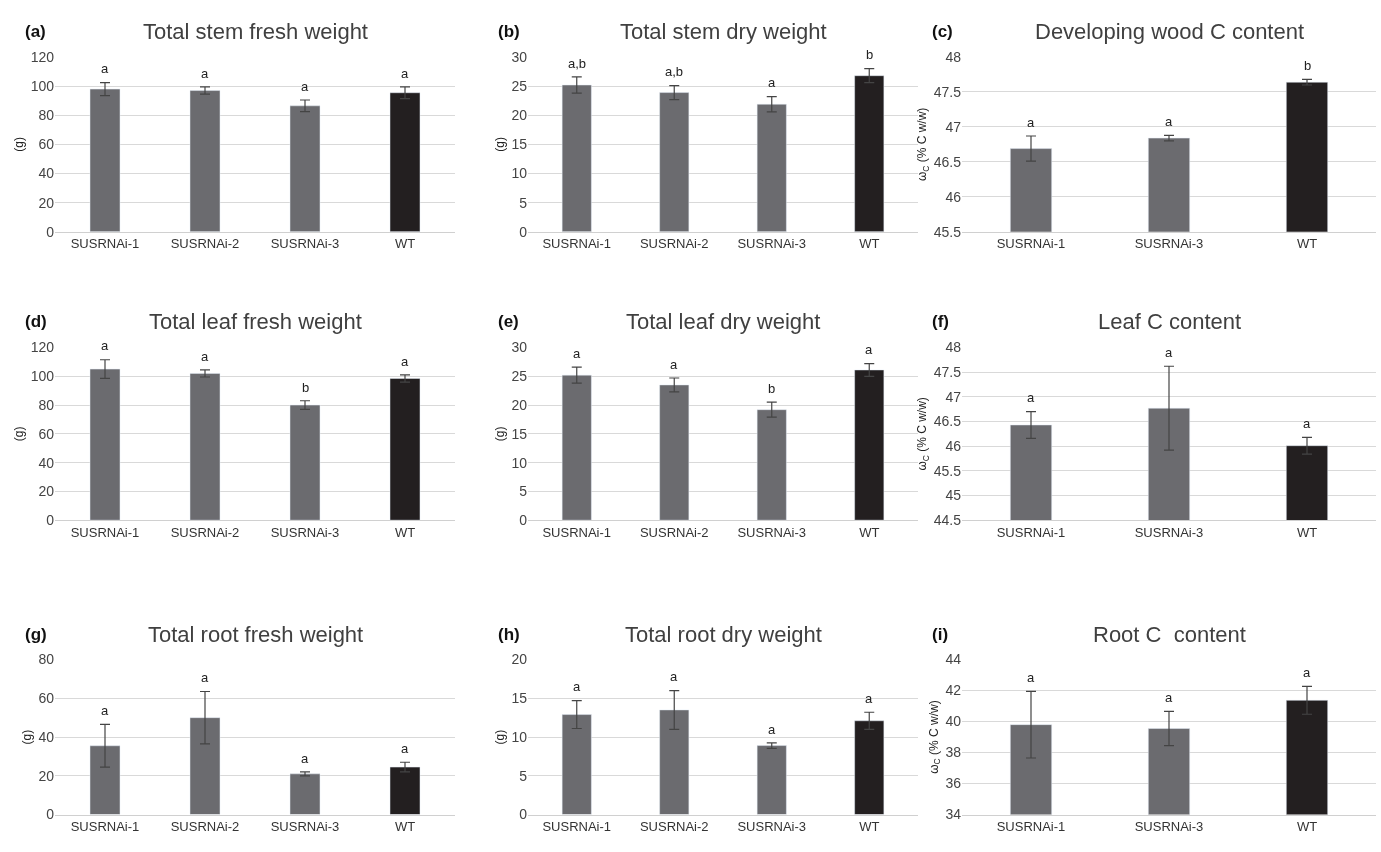 The width and height of the screenshot is (1381, 852). Describe the element at coordinates (519, 347) in the screenshot. I see `y-tick-label: 30` at that location.